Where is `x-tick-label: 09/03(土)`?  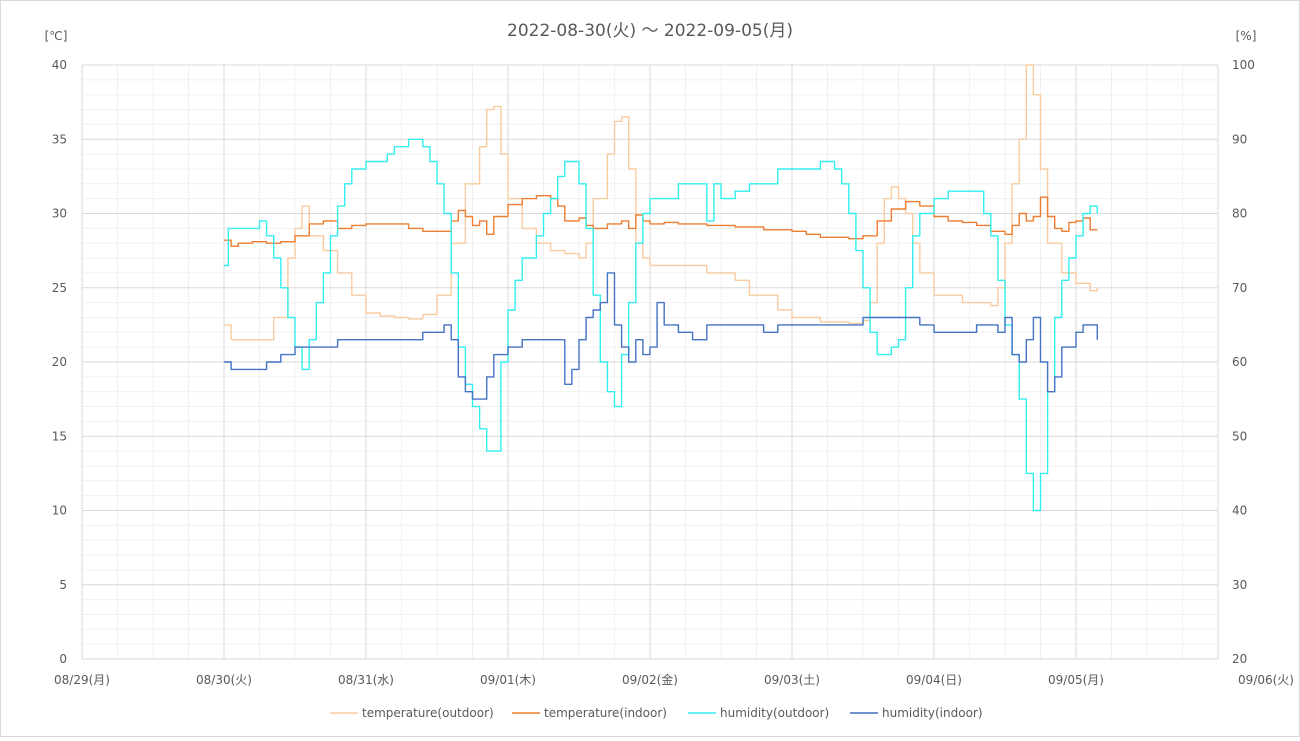 x-tick-label: 09/03(土) is located at coordinates (792, 680).